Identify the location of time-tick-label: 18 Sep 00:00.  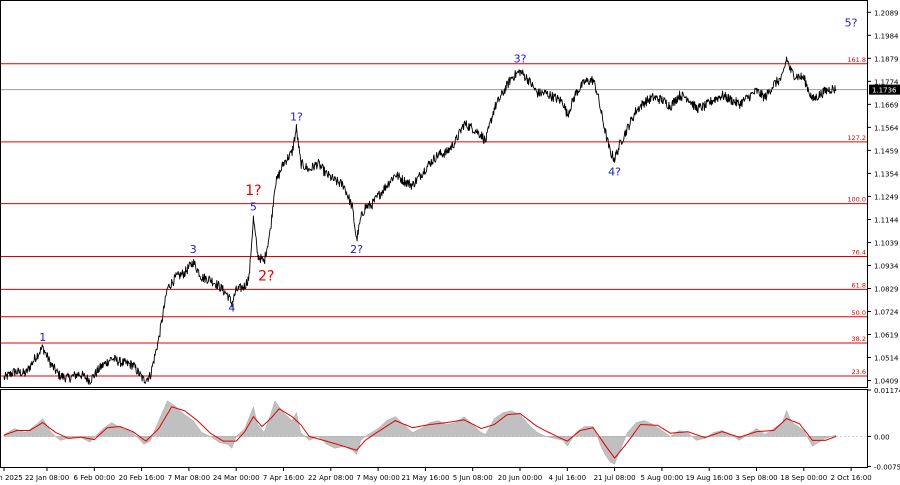
(803, 478).